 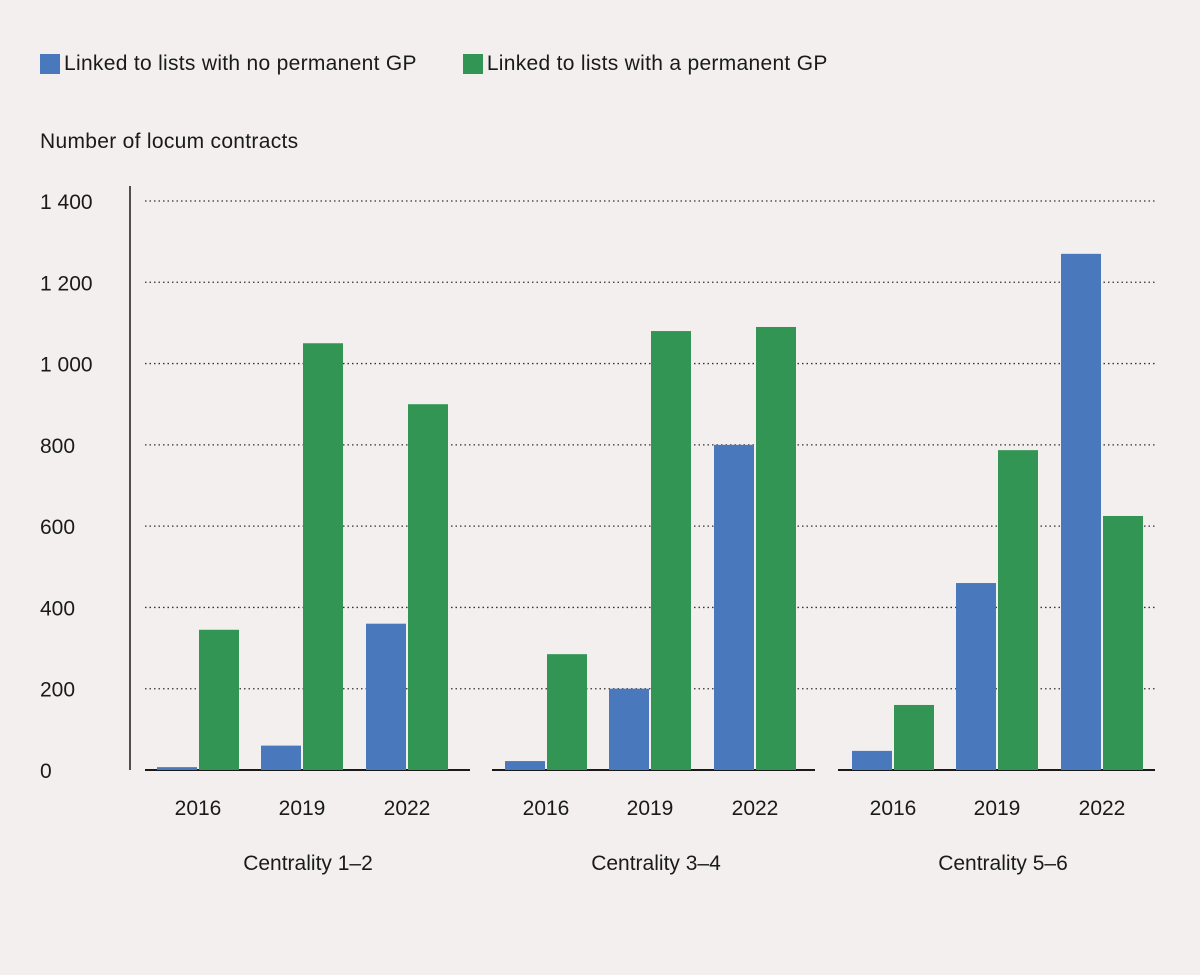 I want to click on y-tick-label: 800, so click(x=57, y=446).